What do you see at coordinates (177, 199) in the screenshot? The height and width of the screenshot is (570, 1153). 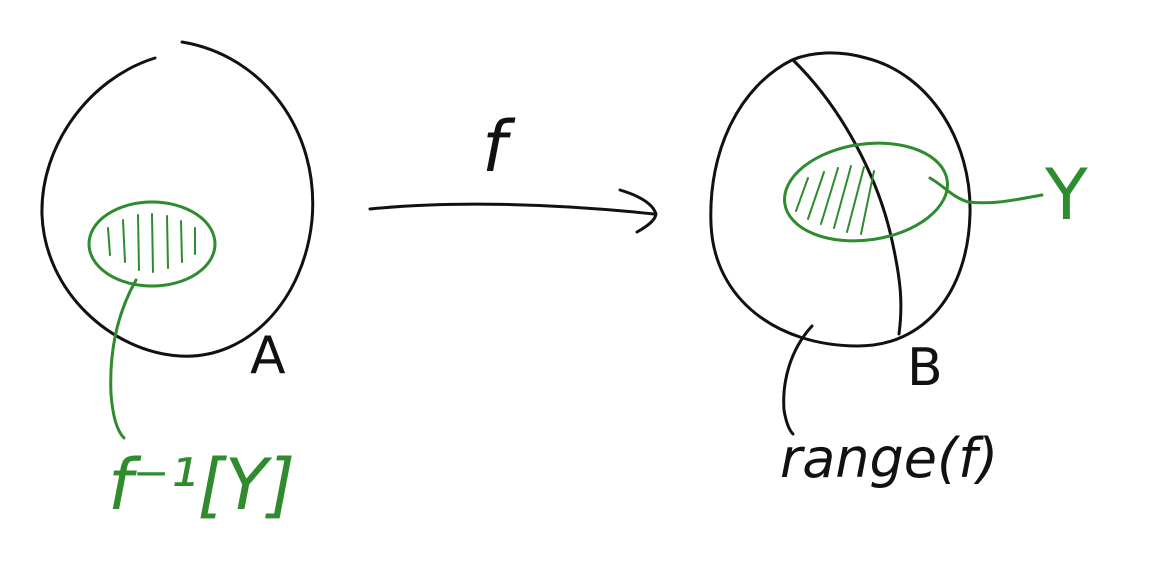 I see `domain-set-a` at bounding box center [177, 199].